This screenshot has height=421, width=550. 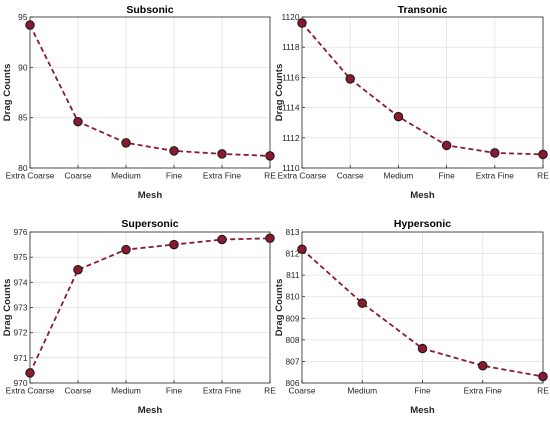 What do you see at coordinates (21, 232) in the screenshot?
I see `y-tick-label: 976` at bounding box center [21, 232].